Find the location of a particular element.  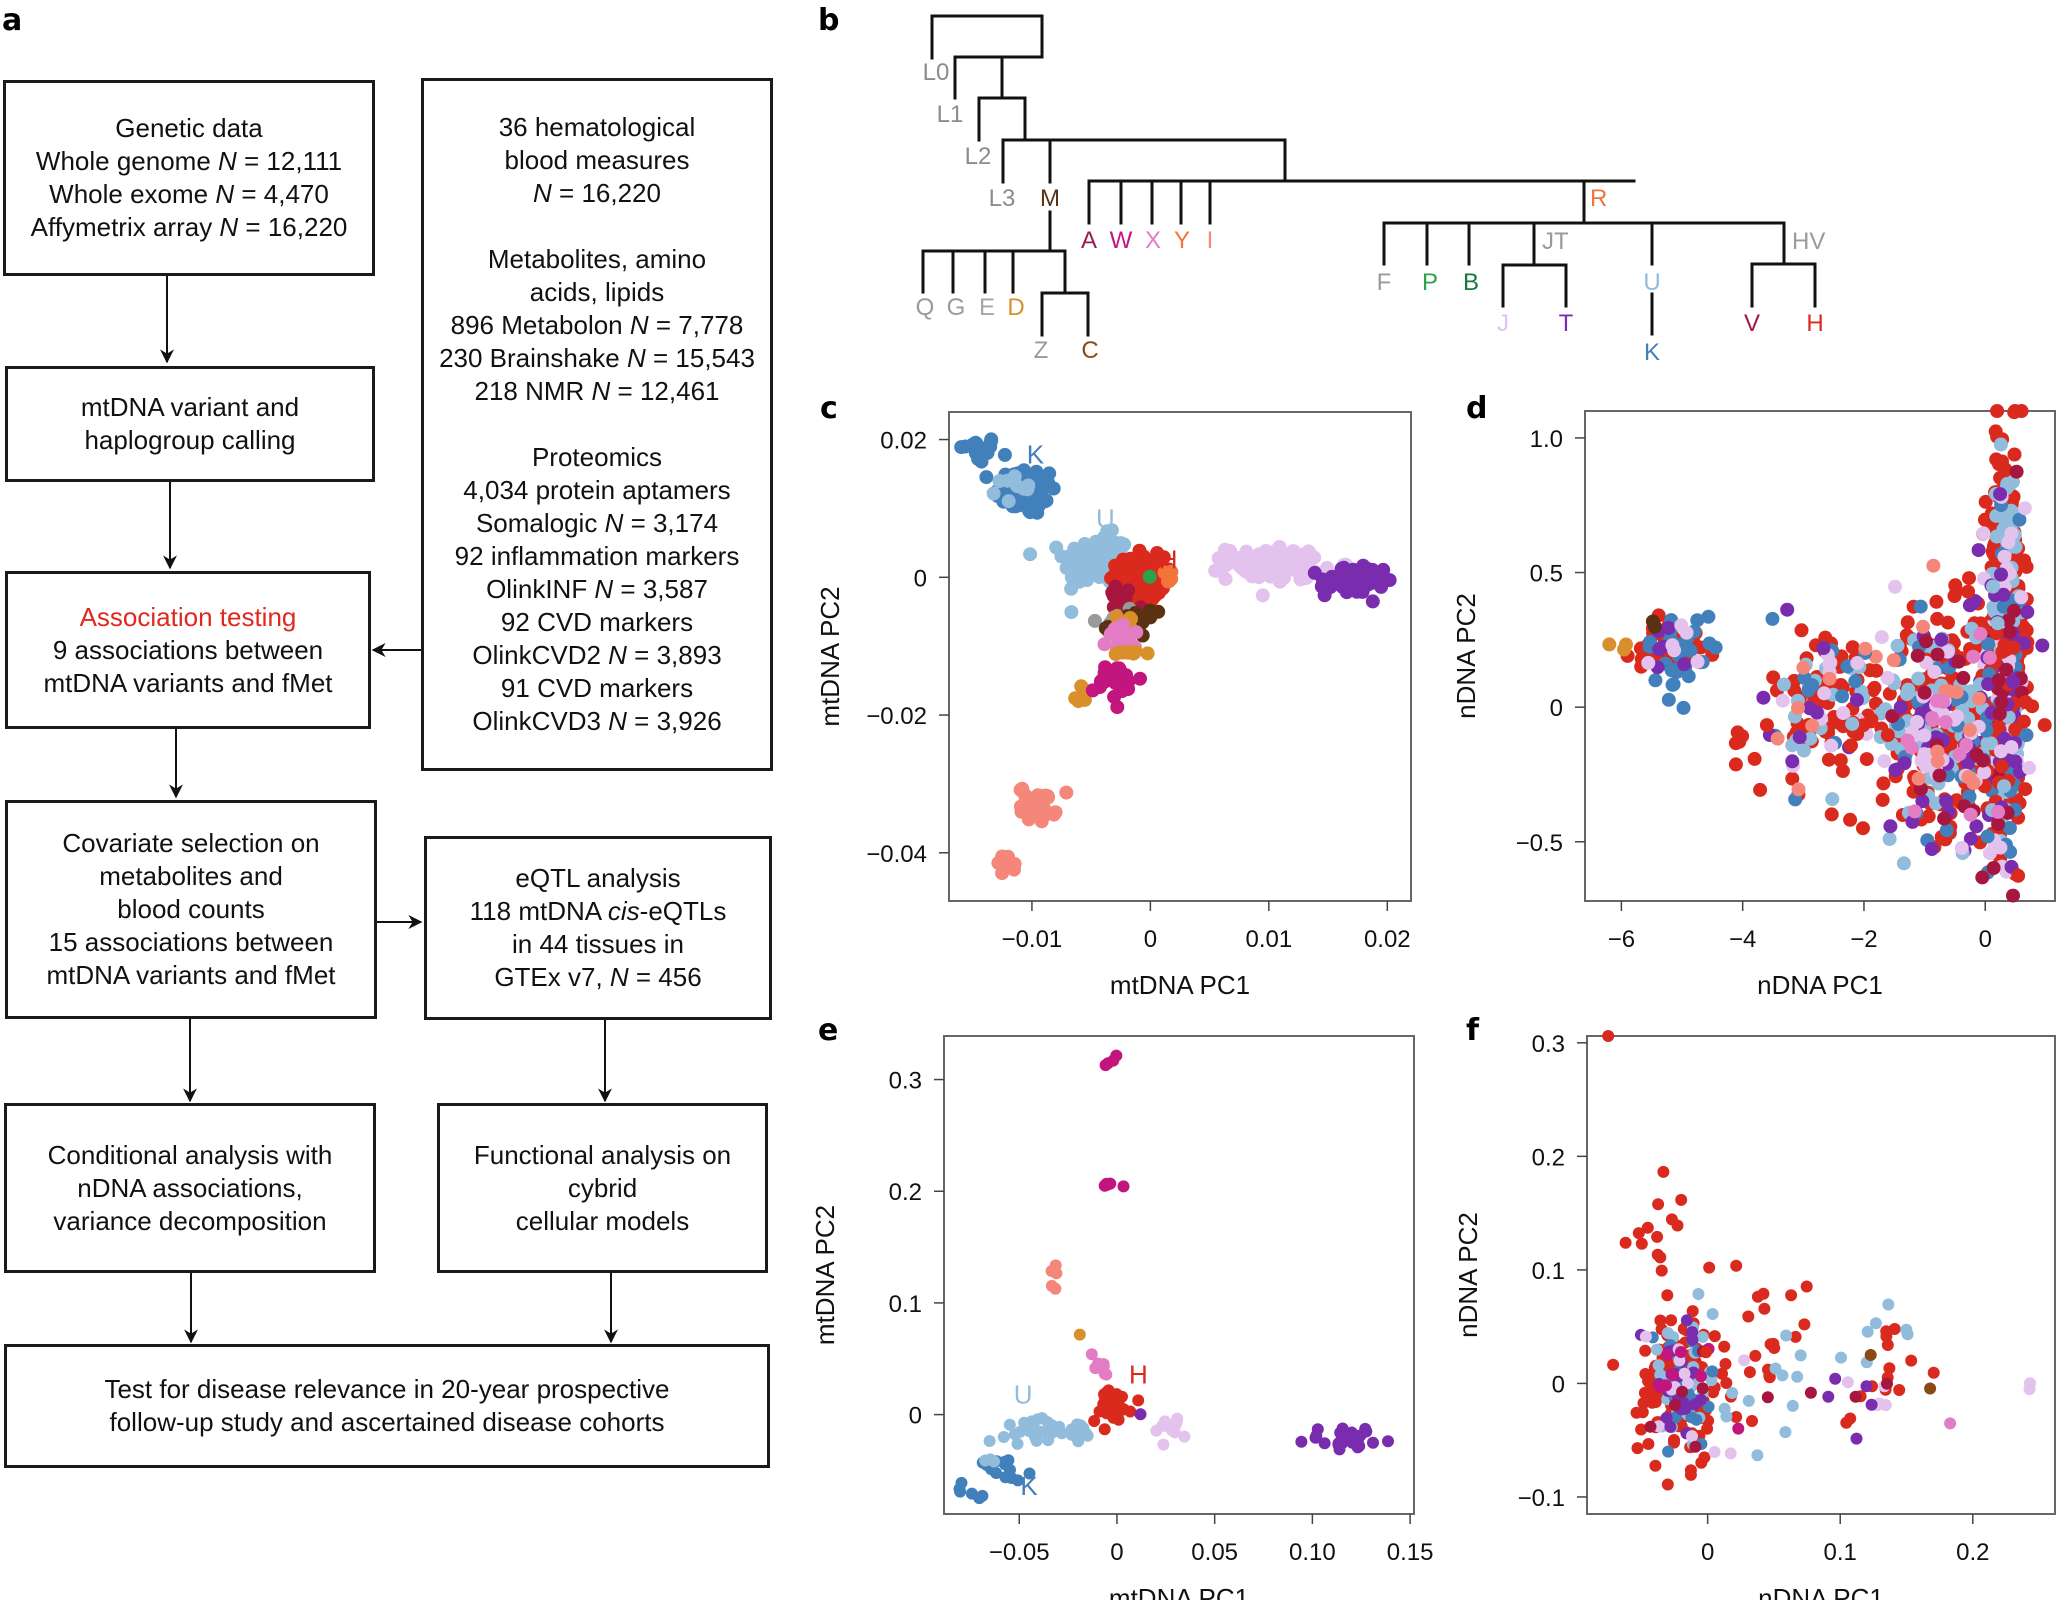

eqtl-line: eQTL analysis is located at coordinates (597, 878).